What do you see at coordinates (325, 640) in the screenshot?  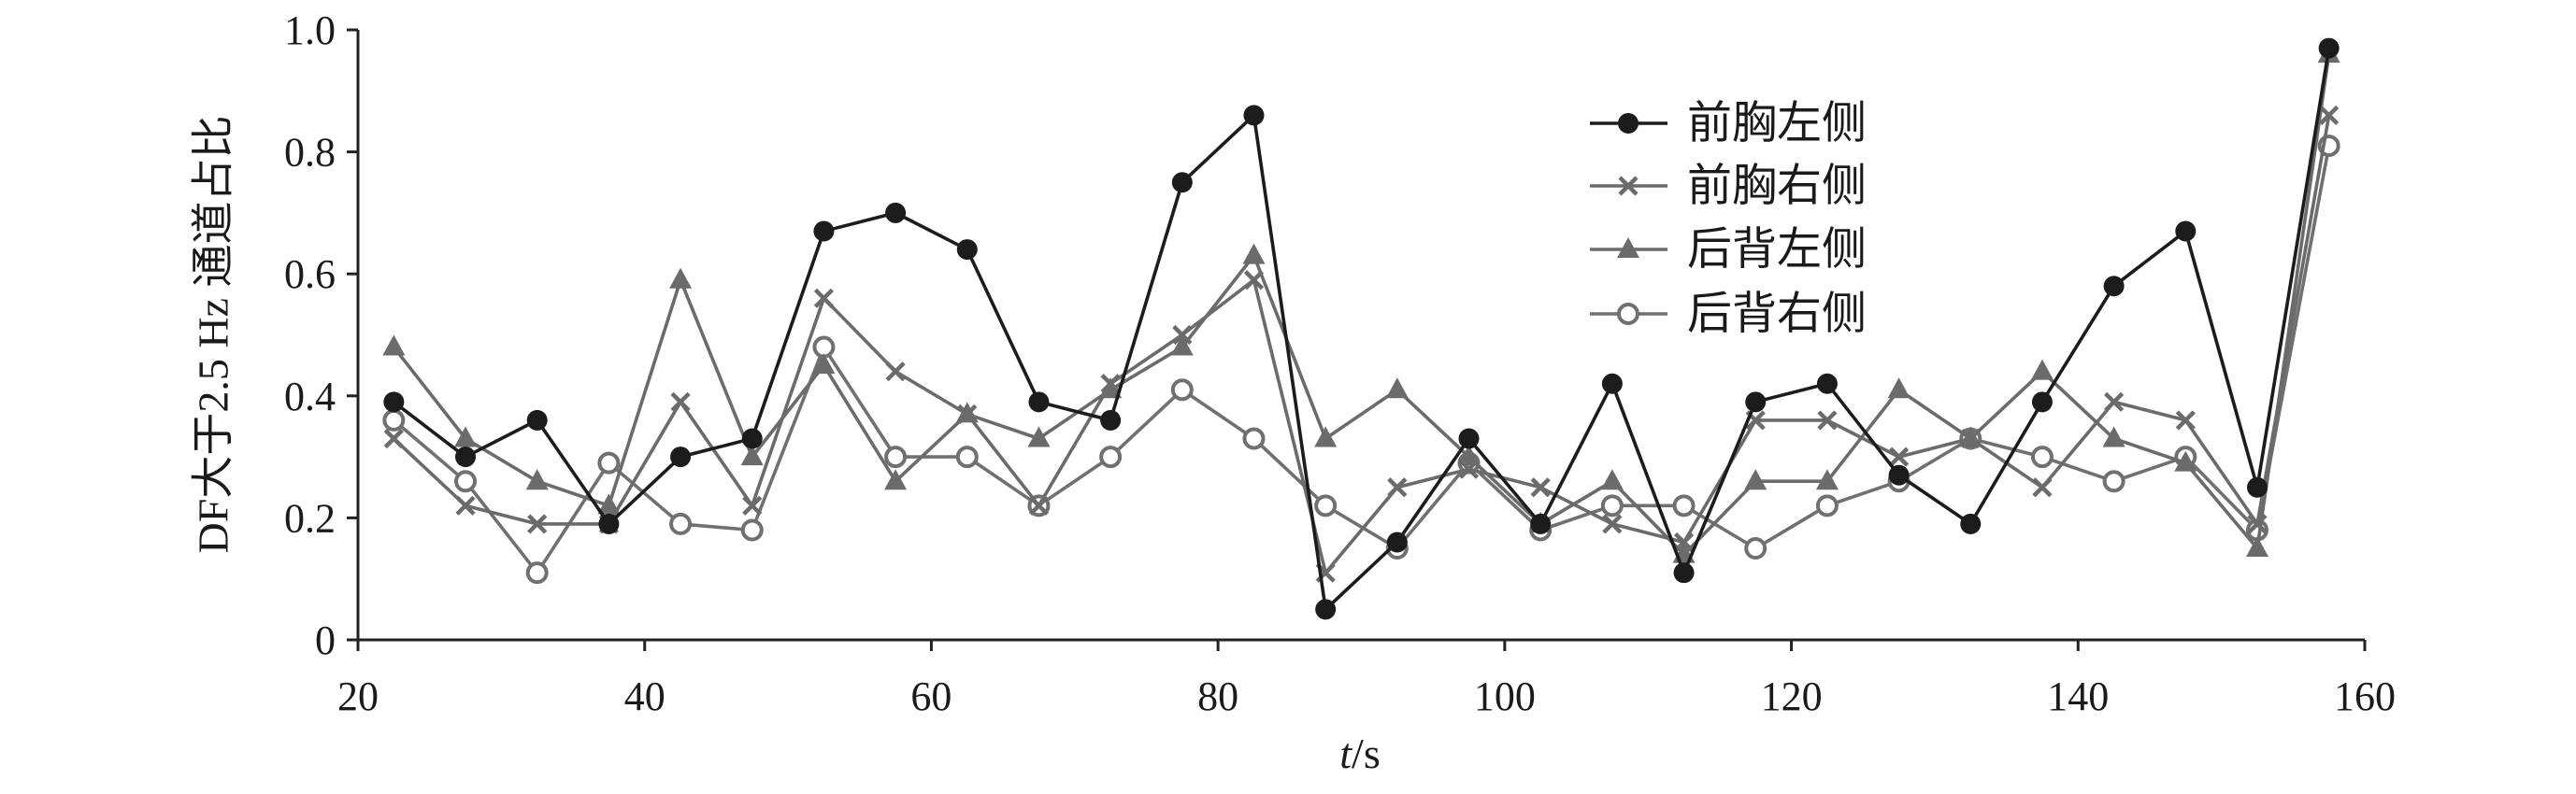 I see `y-tick-label: 0` at bounding box center [325, 640].